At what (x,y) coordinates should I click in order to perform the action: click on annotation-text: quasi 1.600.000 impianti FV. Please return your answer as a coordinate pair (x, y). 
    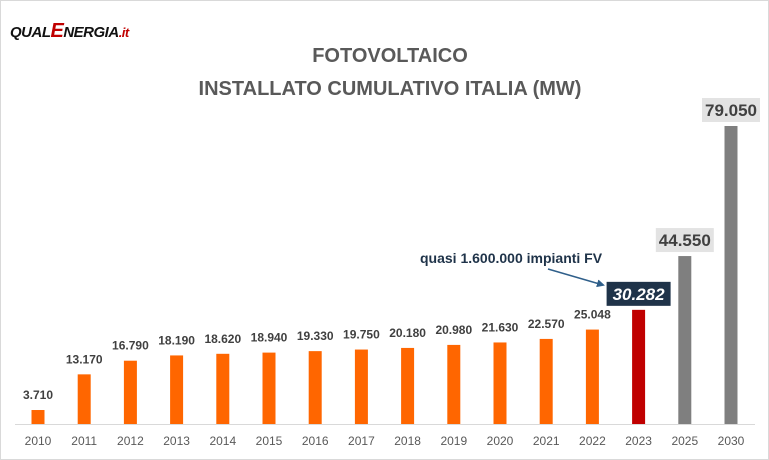
    Looking at the image, I should click on (511, 258).